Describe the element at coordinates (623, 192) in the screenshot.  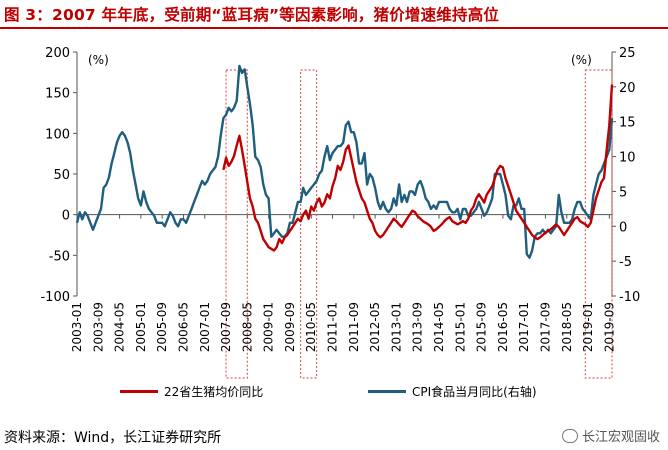
I see `right-tick-label: 5` at that location.